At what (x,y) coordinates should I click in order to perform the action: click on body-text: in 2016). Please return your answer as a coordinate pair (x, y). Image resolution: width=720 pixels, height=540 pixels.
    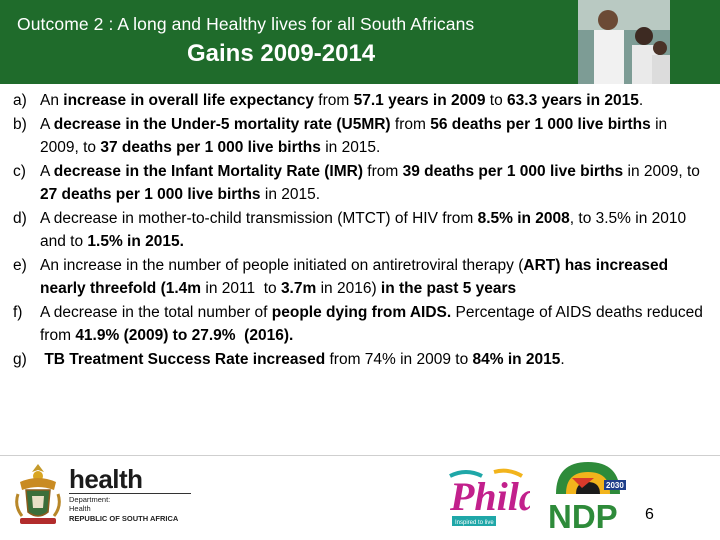
    Looking at the image, I should click on (348, 288).